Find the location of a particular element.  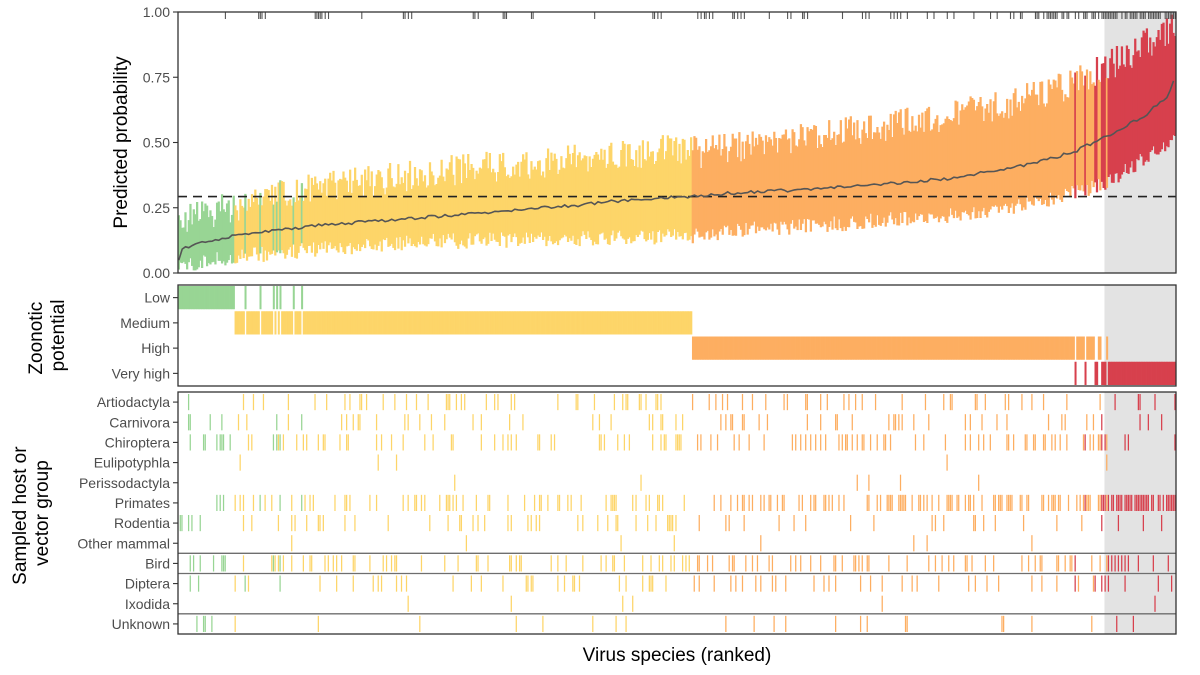

zoonotic-y-tick-label: Low is located at coordinates (157, 298).